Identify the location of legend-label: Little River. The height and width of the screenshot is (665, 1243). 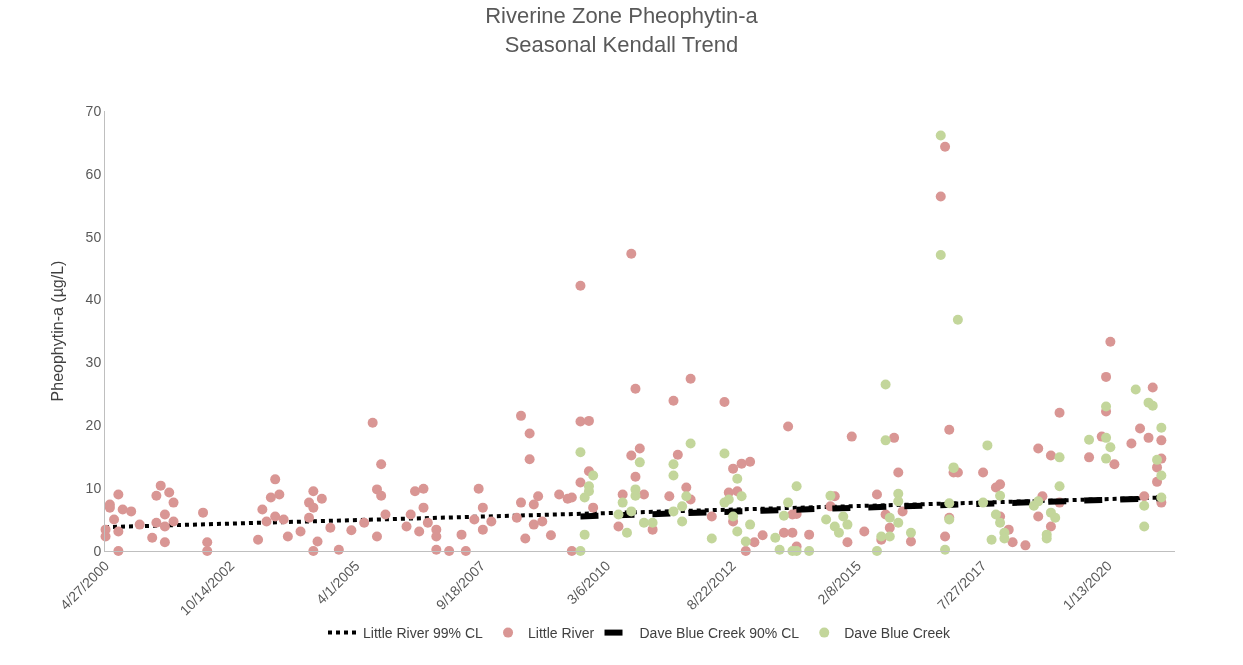
(561, 633).